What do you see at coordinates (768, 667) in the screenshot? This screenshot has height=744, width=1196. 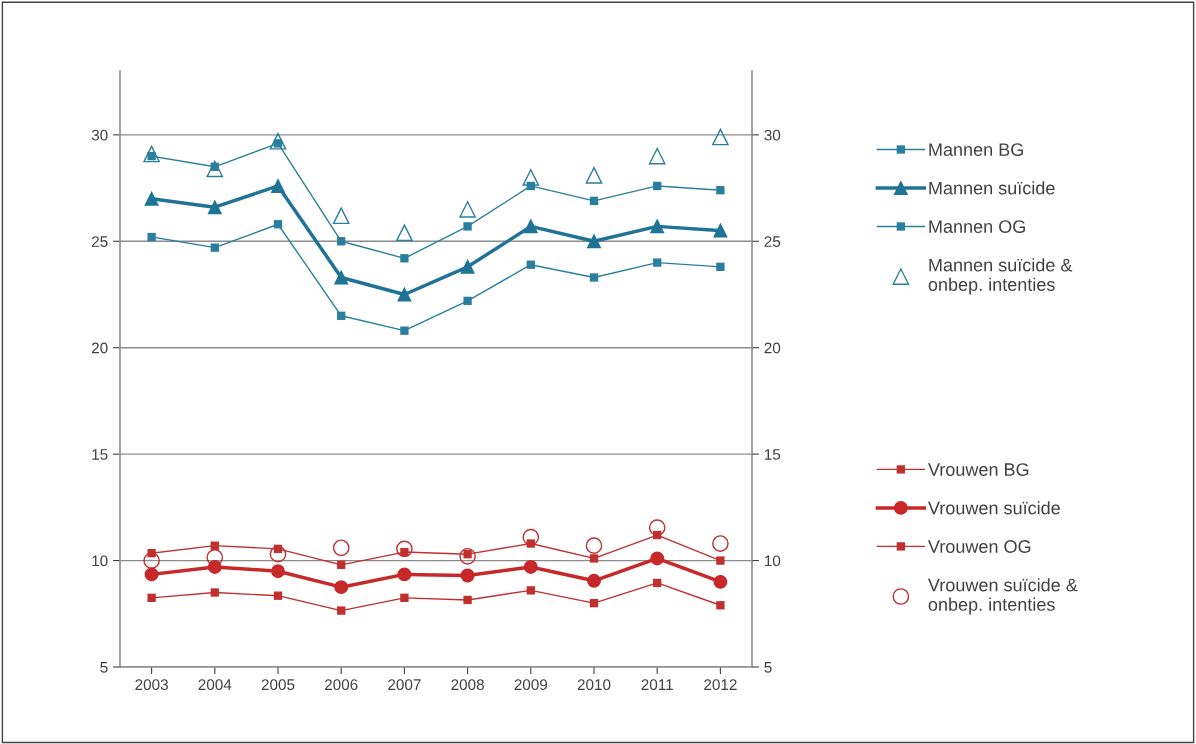 I see `y2-tick-label: 5` at bounding box center [768, 667].